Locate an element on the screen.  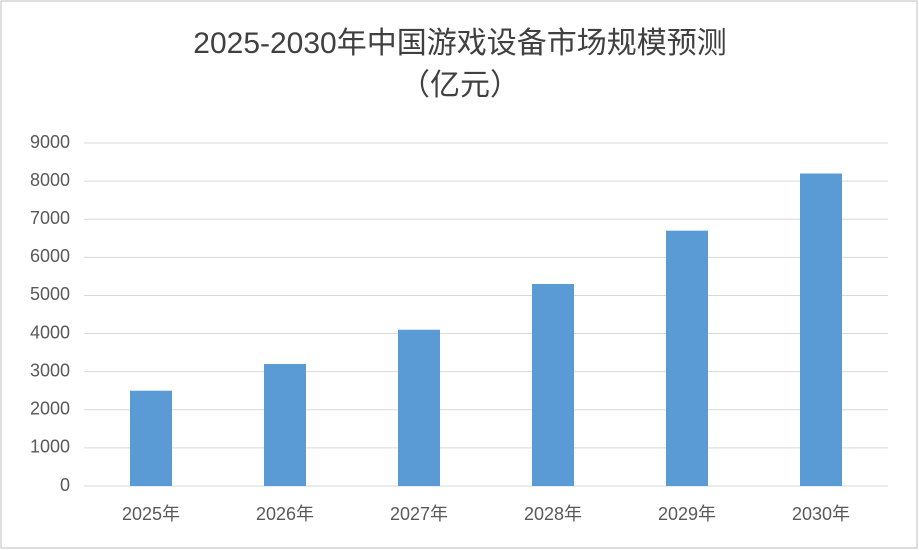
chart-title: 2025-2030年中国游戏设备市场规模预测 is located at coordinates (459, 43).